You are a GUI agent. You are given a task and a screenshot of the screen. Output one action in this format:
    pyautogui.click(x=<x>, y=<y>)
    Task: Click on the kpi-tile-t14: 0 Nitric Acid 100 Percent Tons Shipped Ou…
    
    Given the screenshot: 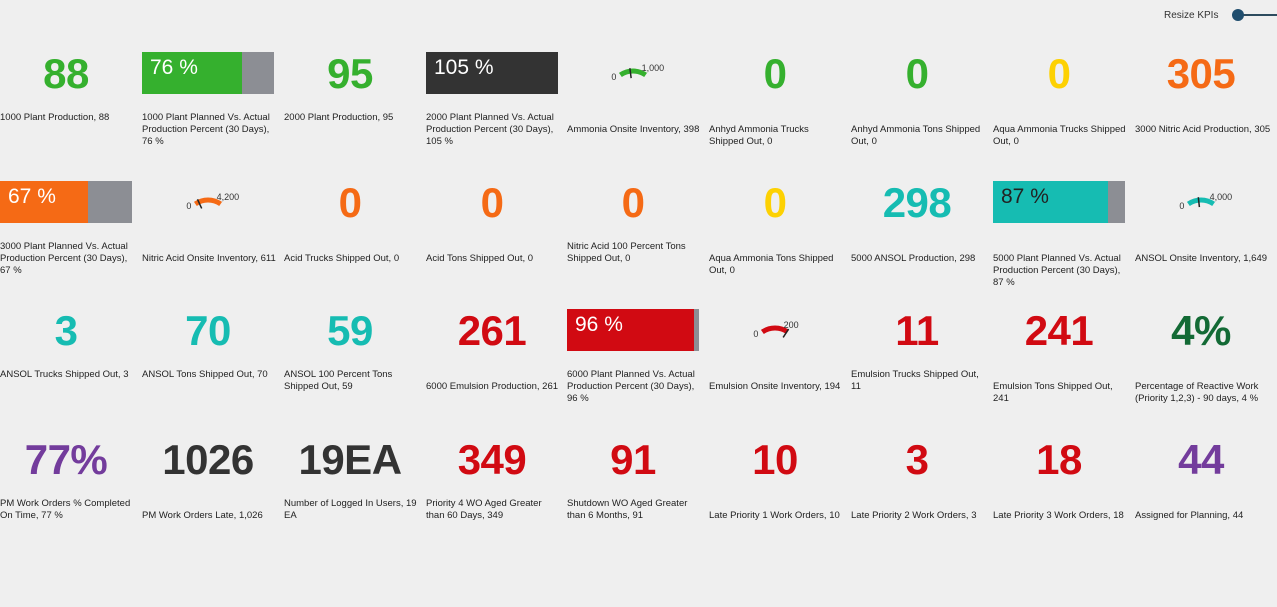 What is the action you would take?
    pyautogui.click(x=637, y=235)
    